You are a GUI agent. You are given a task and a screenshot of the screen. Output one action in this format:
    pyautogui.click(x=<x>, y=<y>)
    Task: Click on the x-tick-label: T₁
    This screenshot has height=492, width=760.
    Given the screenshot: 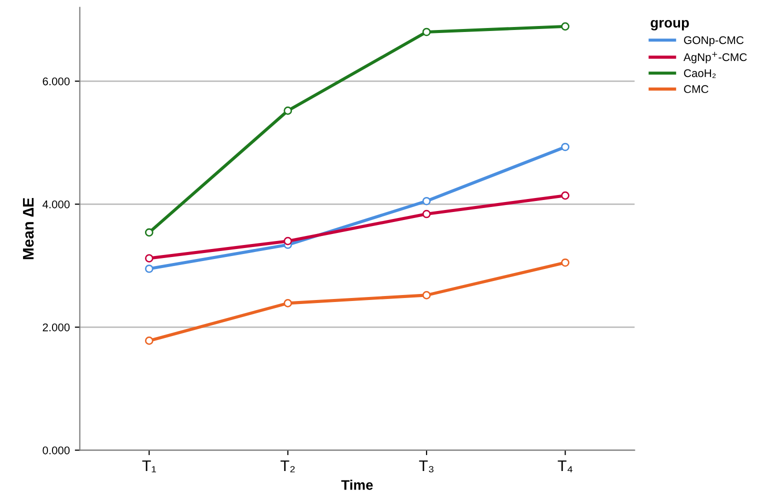 What is the action you would take?
    pyautogui.click(x=149, y=466)
    